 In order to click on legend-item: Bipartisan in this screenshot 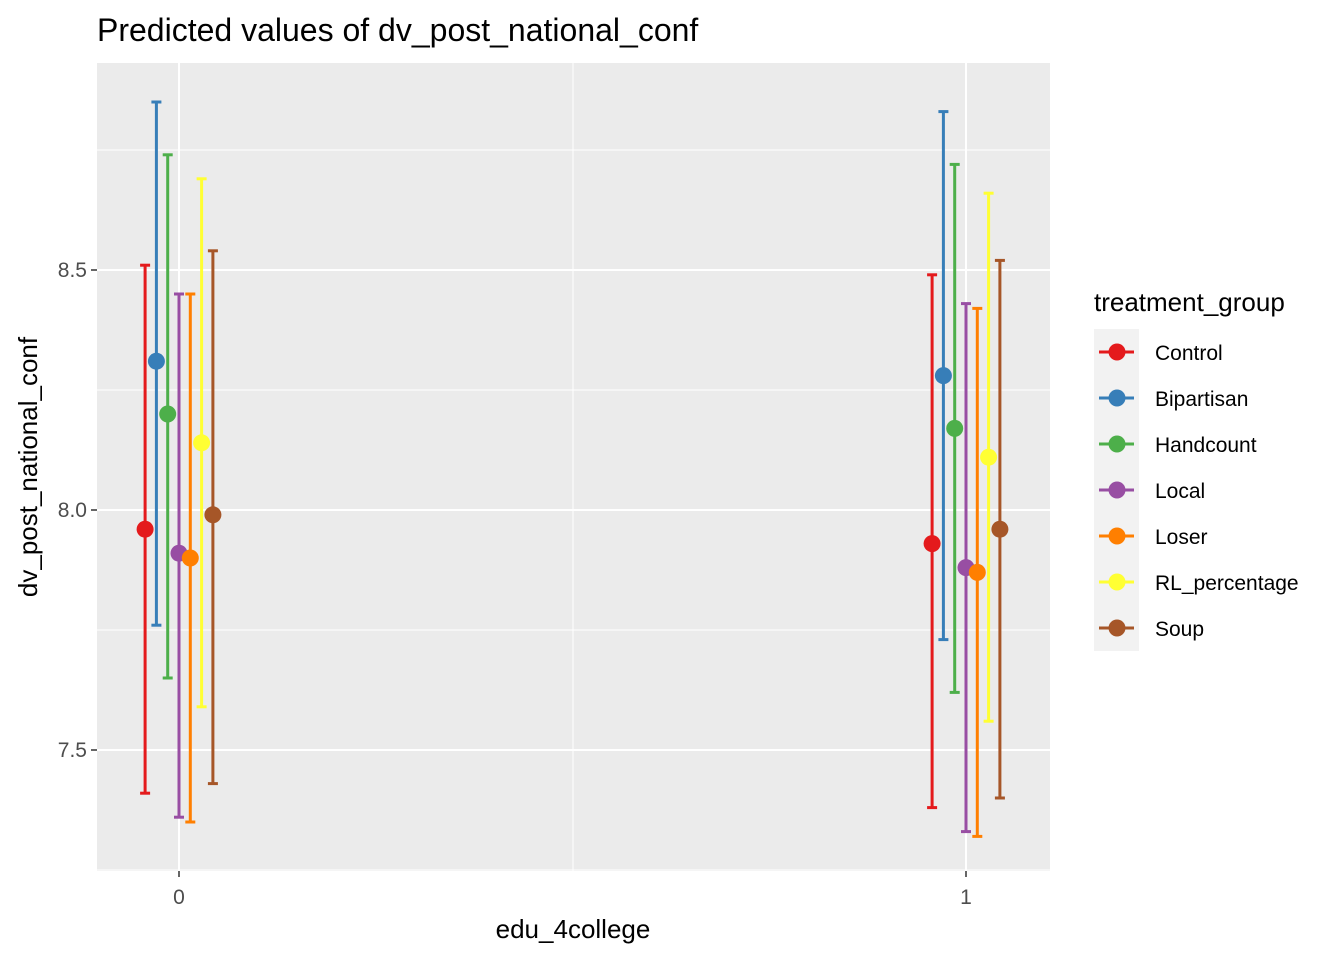, I will do `click(1173, 399)`.